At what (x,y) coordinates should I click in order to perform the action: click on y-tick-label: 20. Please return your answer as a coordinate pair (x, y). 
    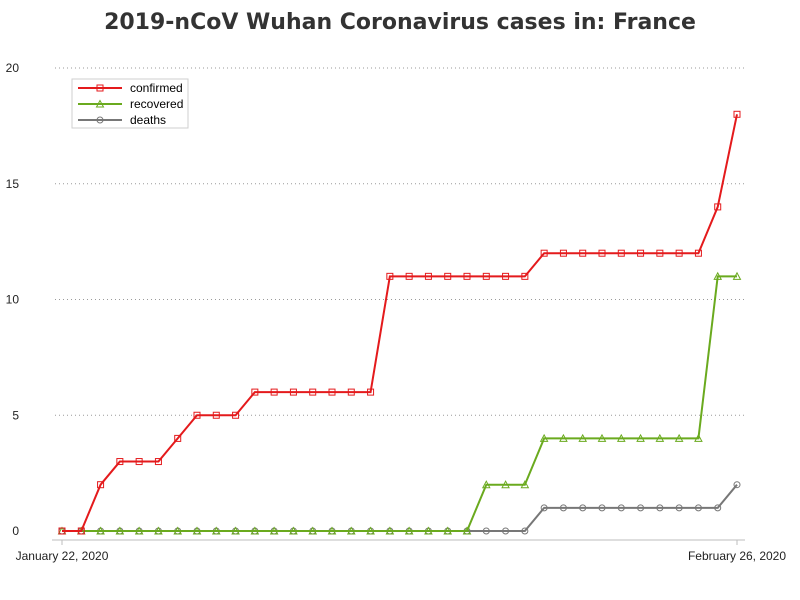
    Looking at the image, I should click on (13, 68).